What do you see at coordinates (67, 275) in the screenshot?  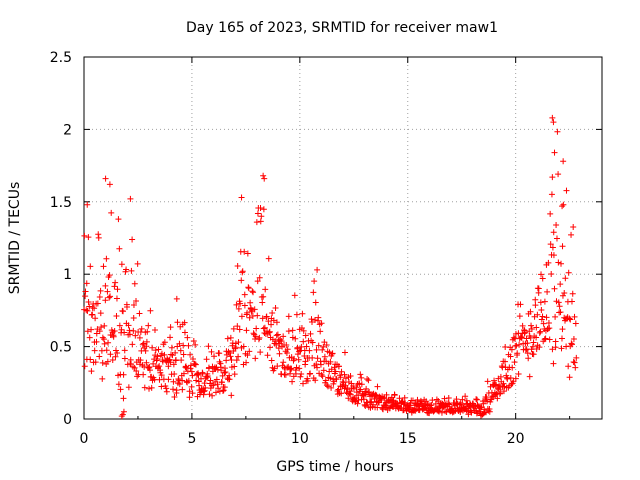 I see `y-tick-label: 1` at bounding box center [67, 275].